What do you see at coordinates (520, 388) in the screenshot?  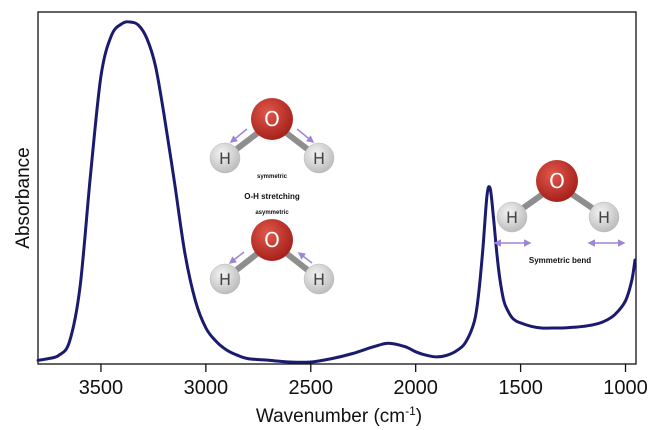 I see `x-tick-label: 1500` at bounding box center [520, 388].